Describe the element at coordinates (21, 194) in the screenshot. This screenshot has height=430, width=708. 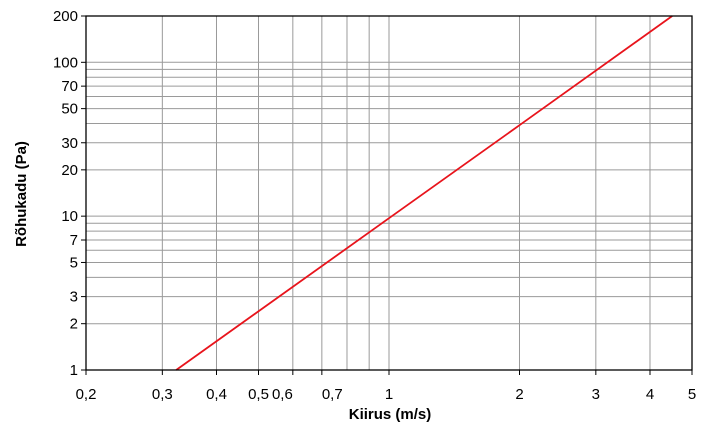
I see `y-axis-title: Rõhukadu (Pa)` at that location.